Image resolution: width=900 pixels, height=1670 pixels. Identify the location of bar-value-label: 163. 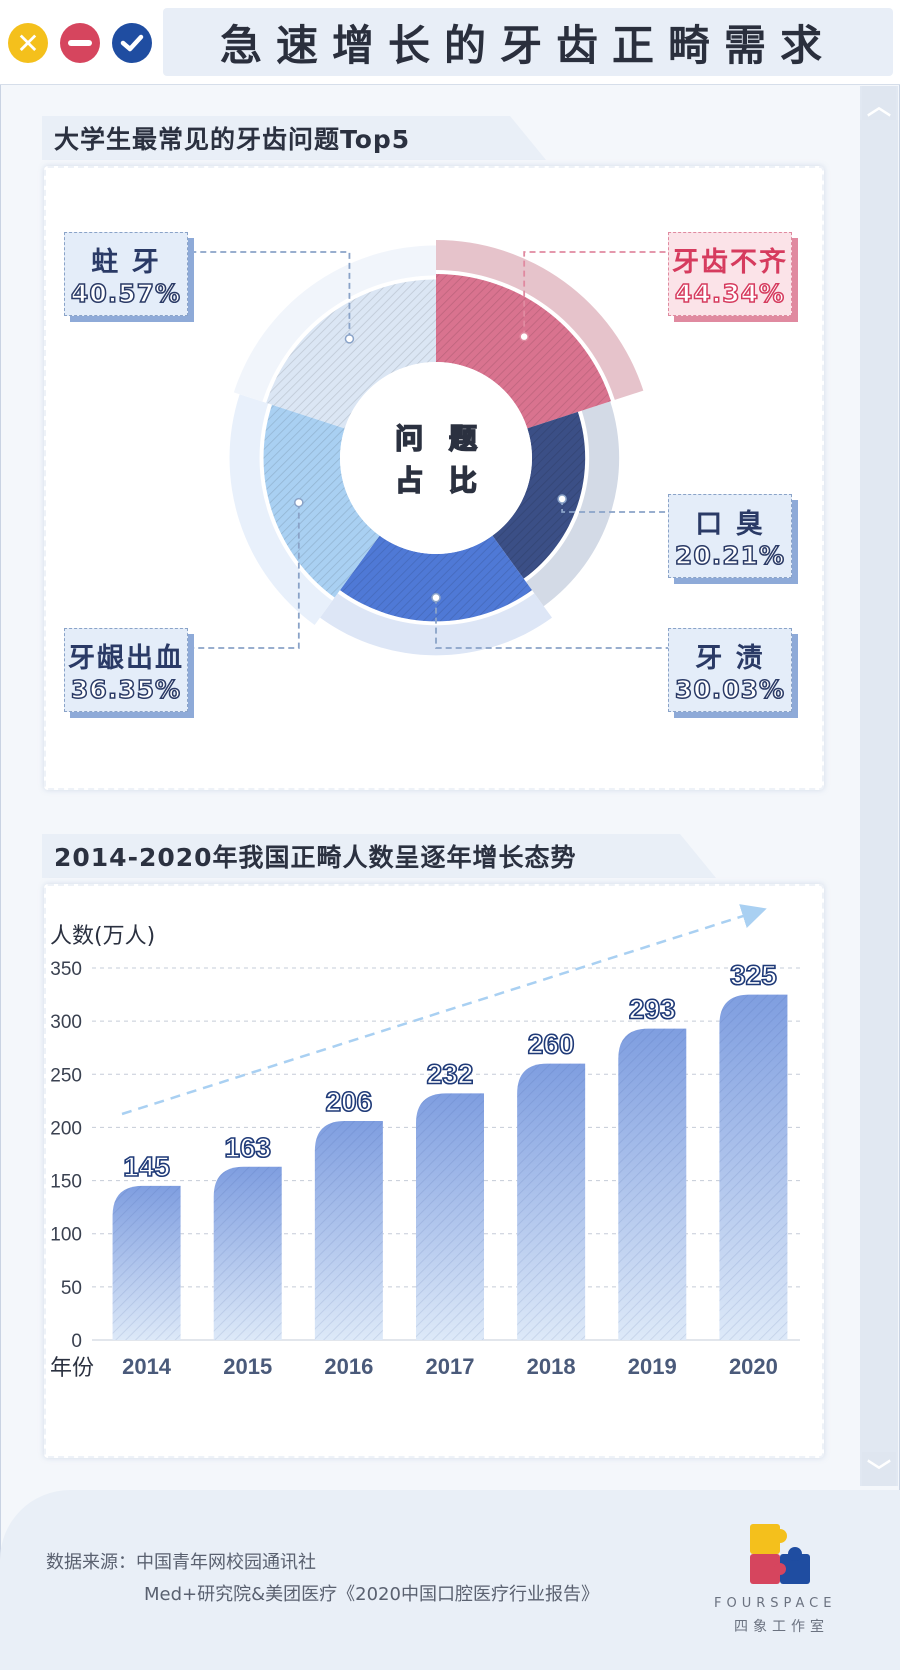
(247, 1147).